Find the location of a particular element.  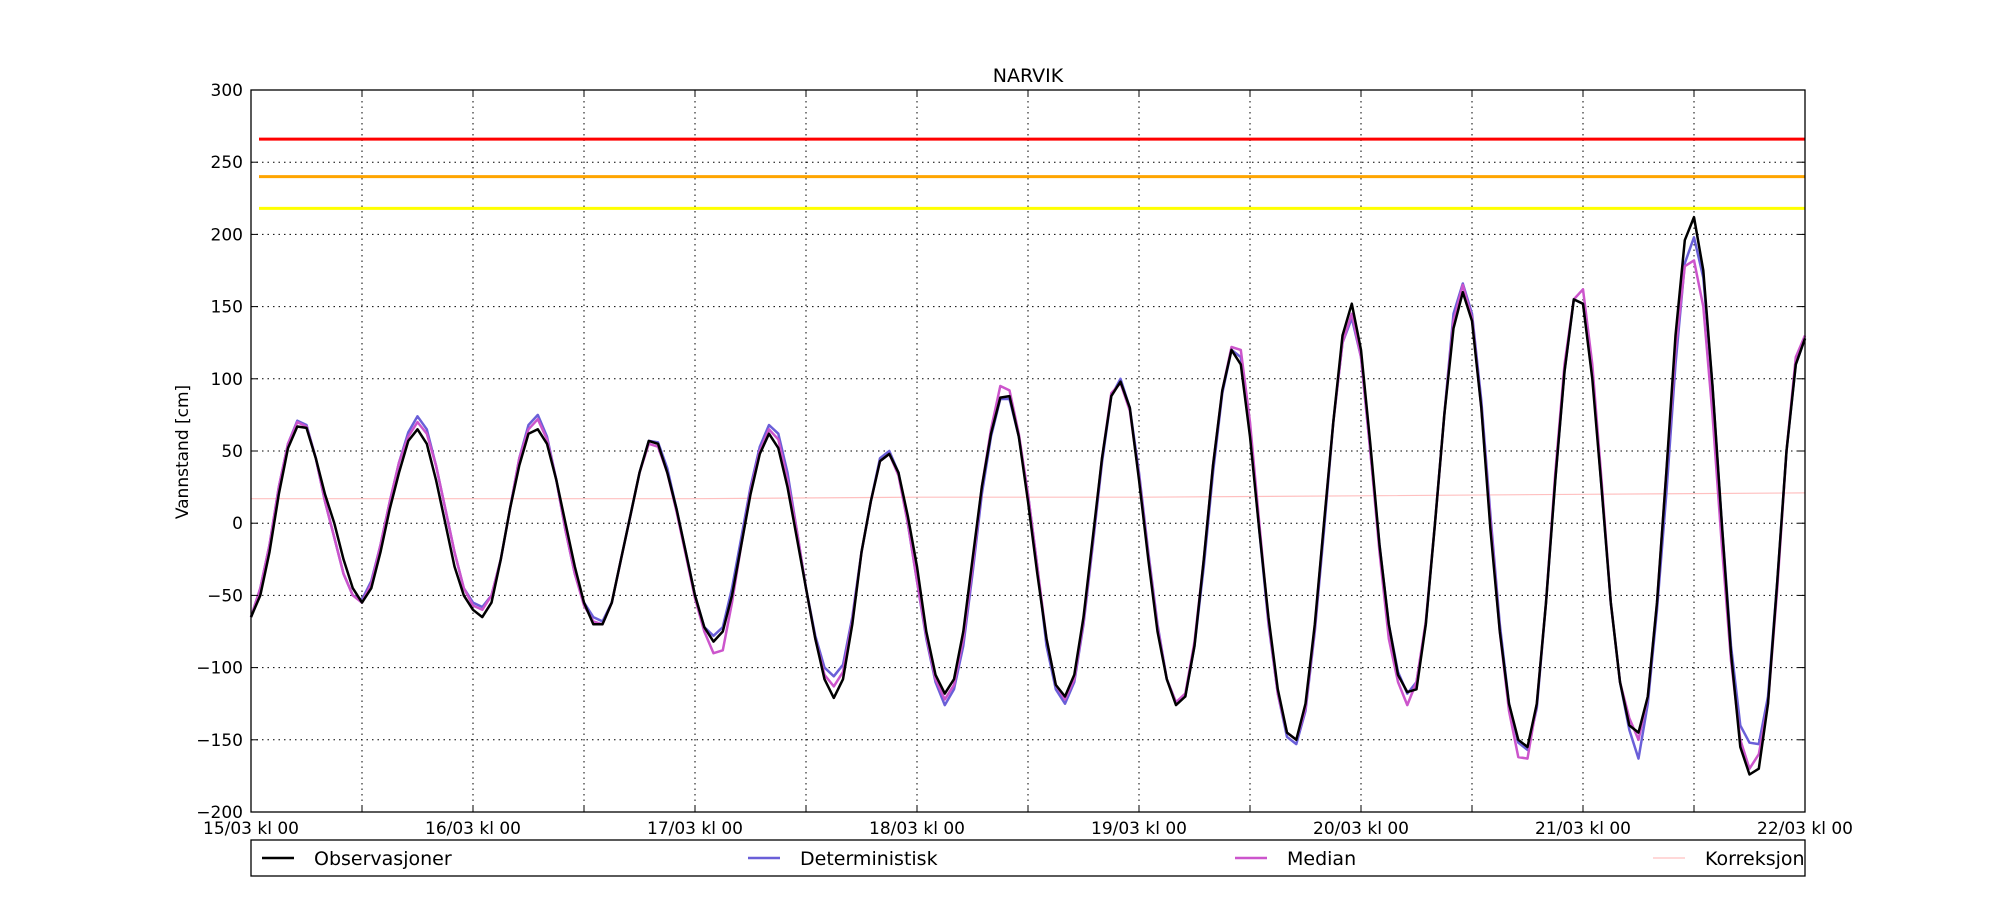

y-tick-label: −150 is located at coordinates (219, 741).